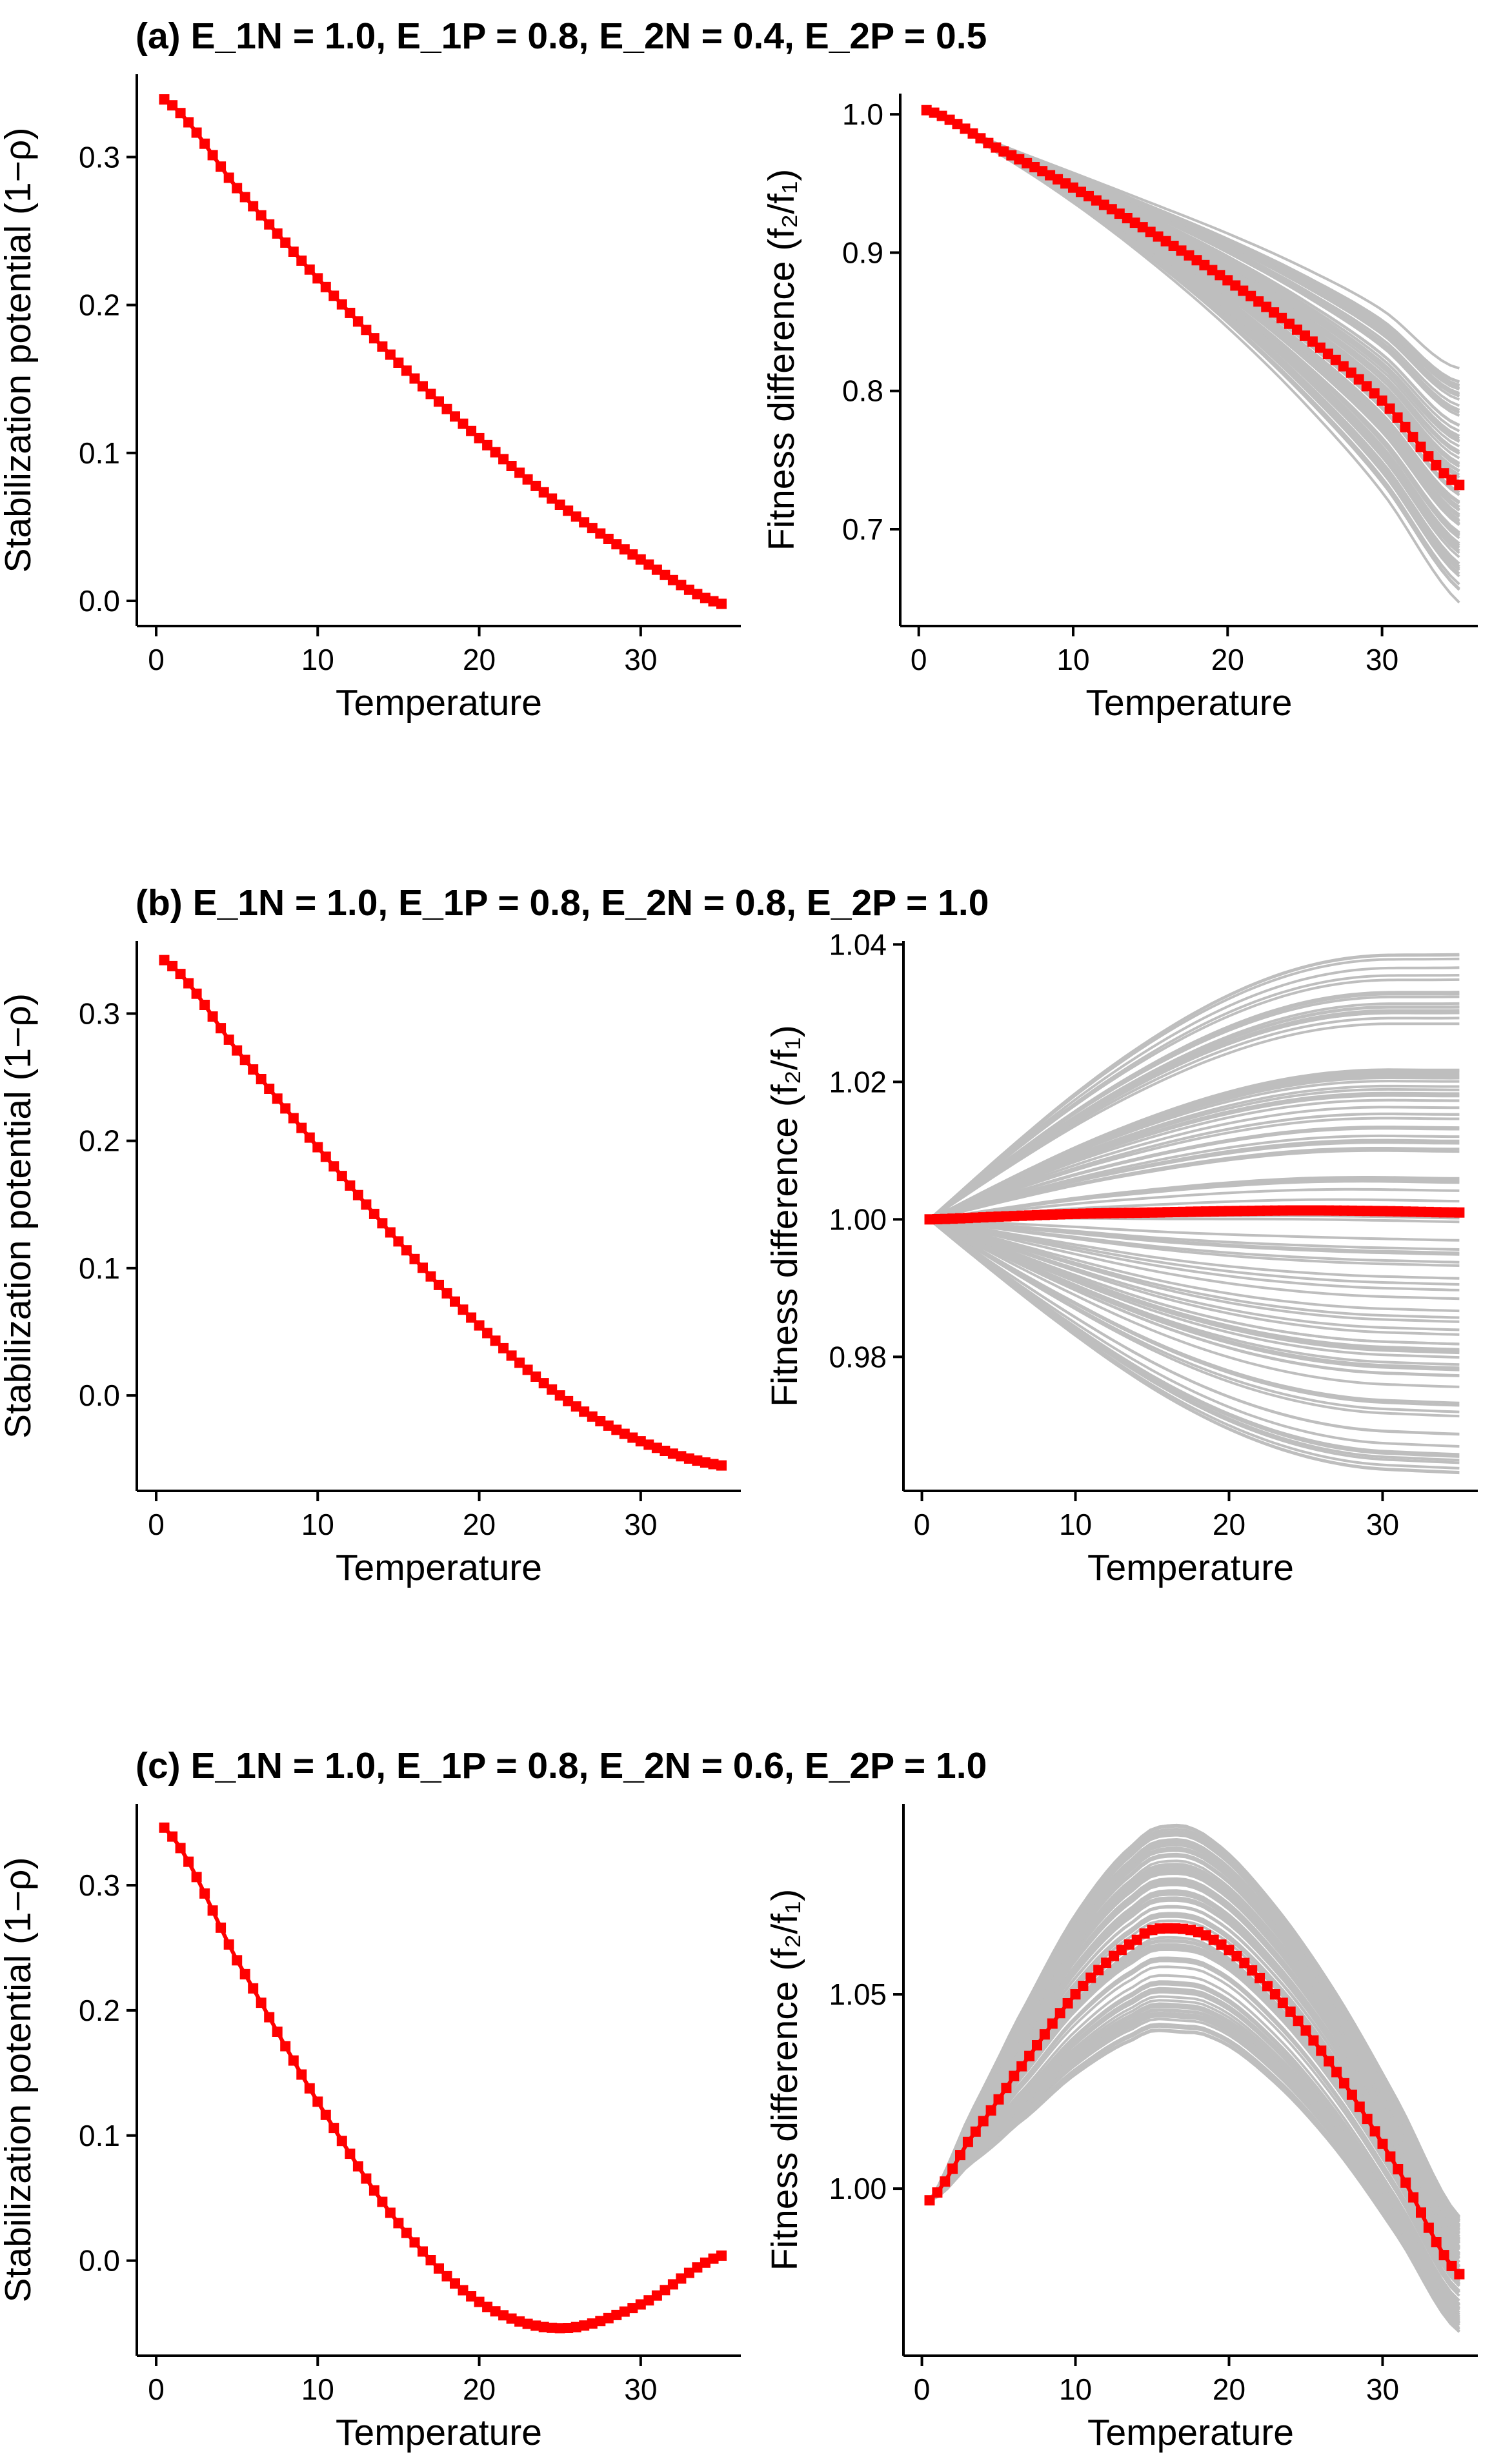 The image size is (1512, 2459). I want to click on y-tick-label: 0.98, so click(858, 1356).